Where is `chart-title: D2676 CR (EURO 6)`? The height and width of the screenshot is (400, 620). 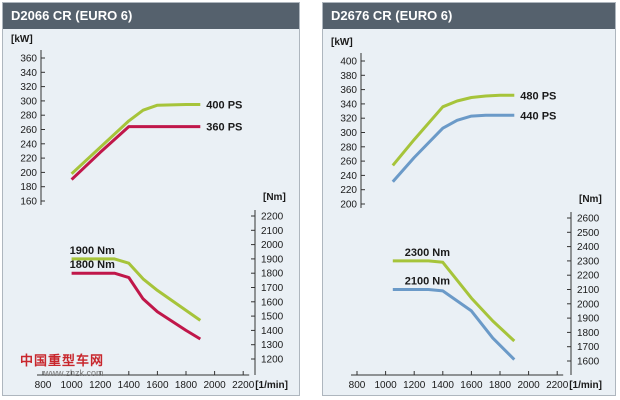 chart-title: D2676 CR (EURO 6) is located at coordinates (469, 16).